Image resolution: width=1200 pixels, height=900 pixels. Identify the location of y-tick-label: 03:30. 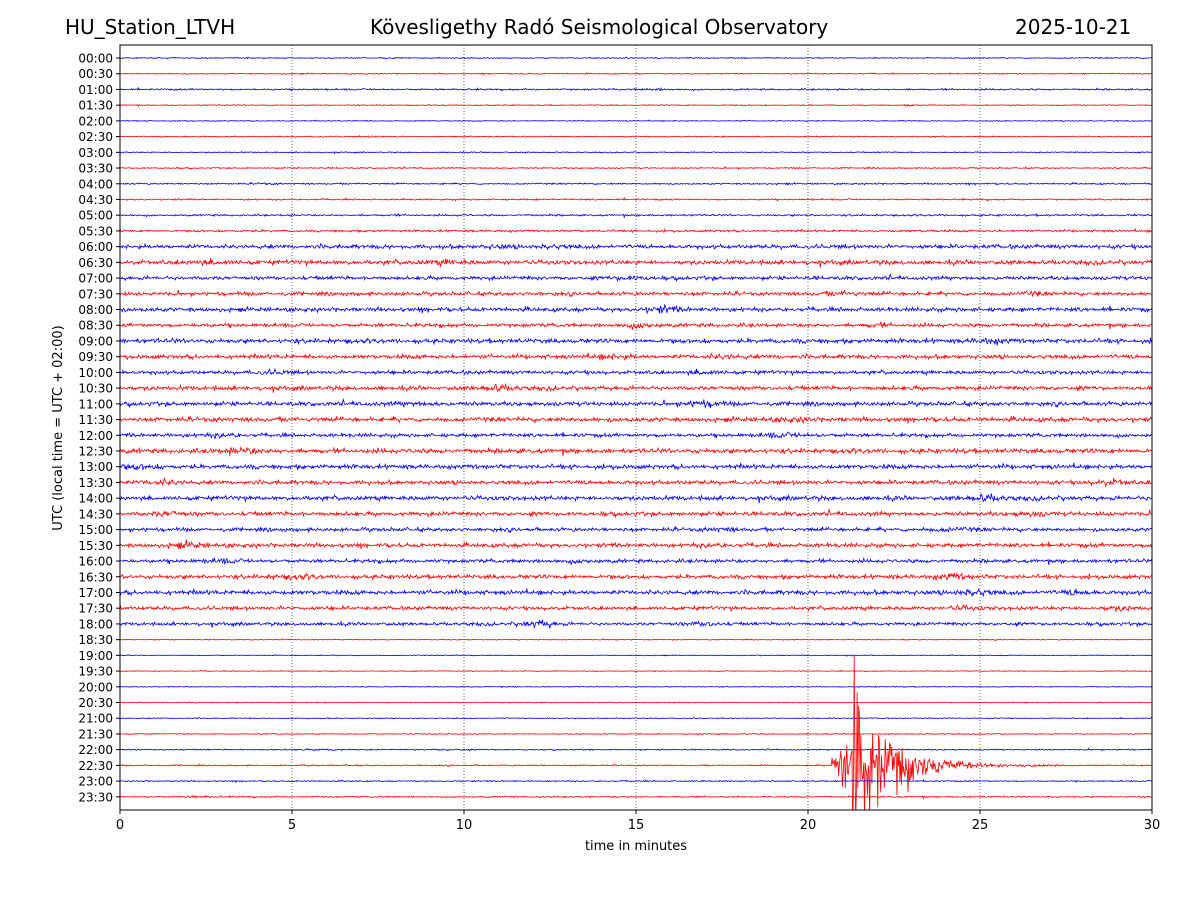
(95, 169).